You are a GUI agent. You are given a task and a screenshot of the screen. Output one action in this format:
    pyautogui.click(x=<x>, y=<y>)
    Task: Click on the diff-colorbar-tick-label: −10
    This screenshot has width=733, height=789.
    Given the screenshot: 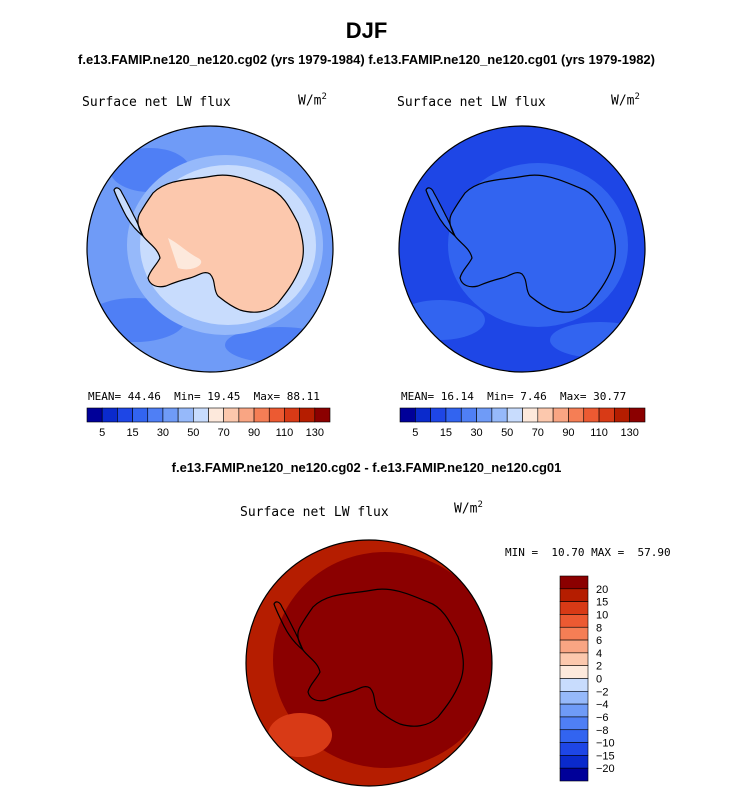 What is the action you would take?
    pyautogui.click(x=605, y=744)
    